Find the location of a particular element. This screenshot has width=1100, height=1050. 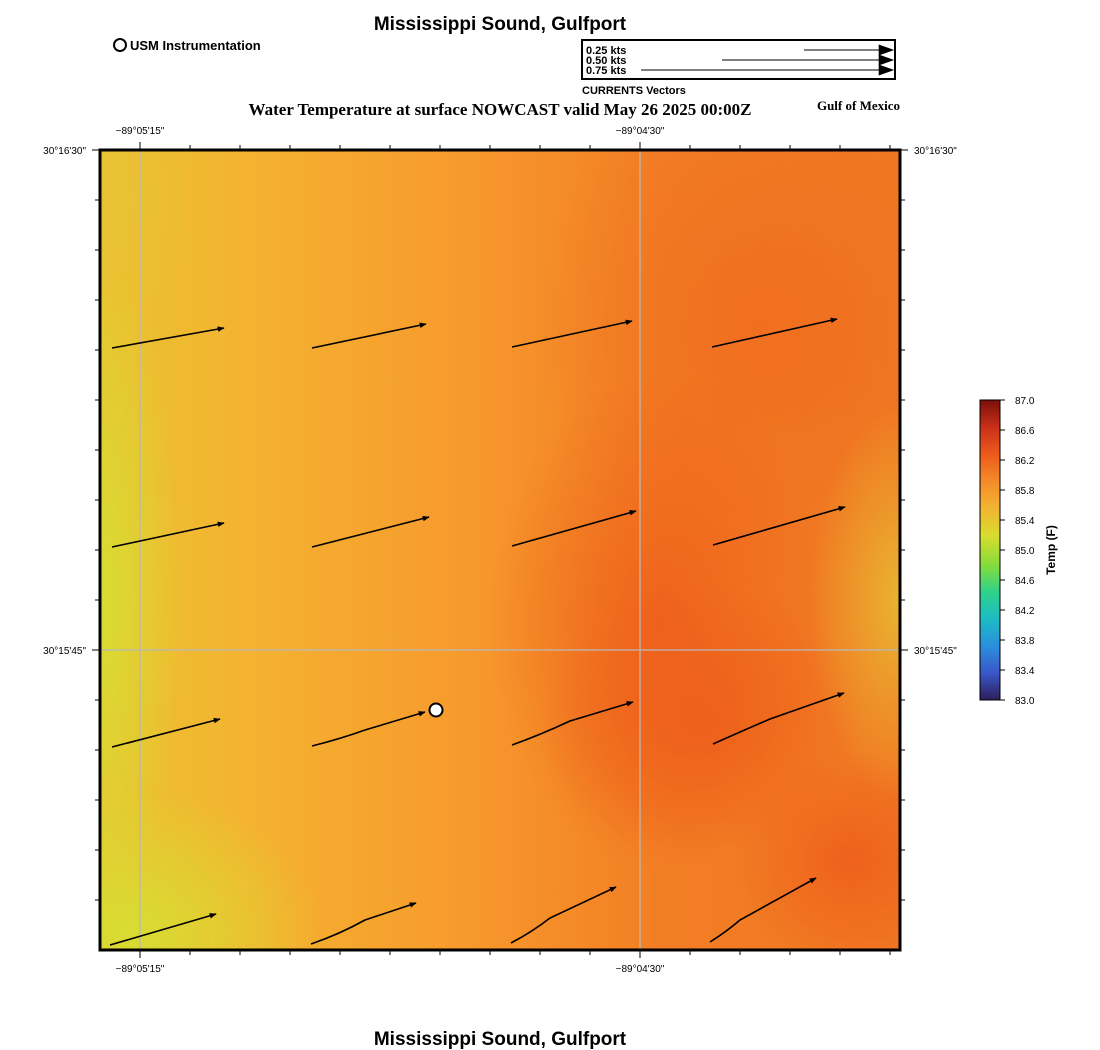

colorbar-tick-label: 83.4 is located at coordinates (1025, 671).